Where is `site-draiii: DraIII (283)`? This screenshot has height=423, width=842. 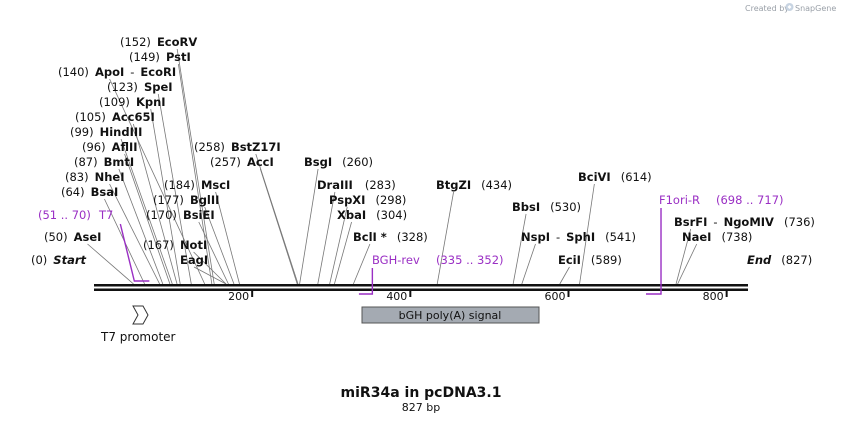
site-draiii: DraIII (283) is located at coordinates (356, 185).